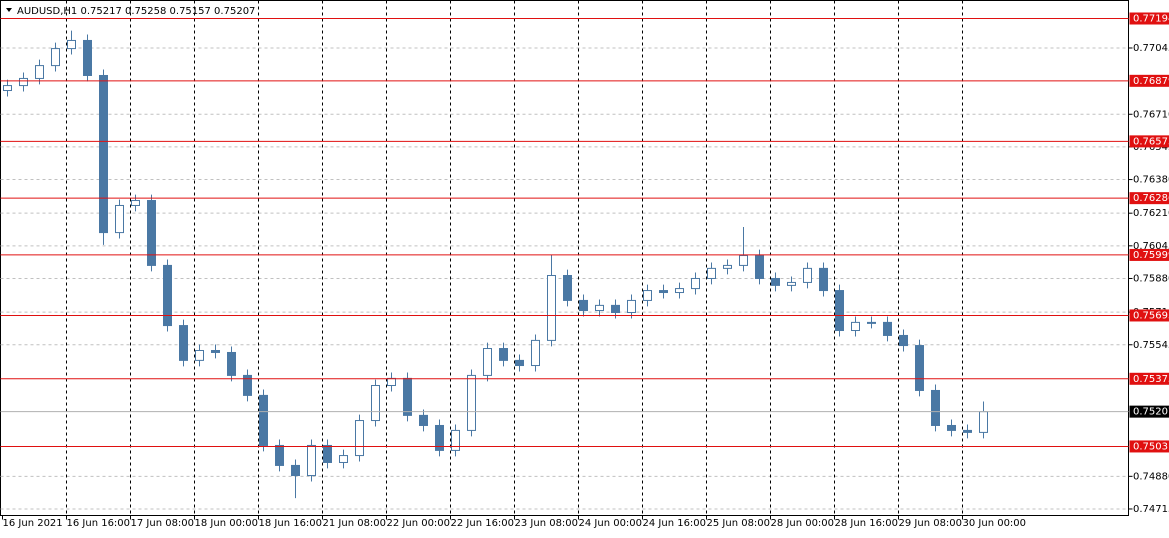 This screenshot has width=1169, height=538. What do you see at coordinates (1151, 509) in the screenshot?
I see `y-tick-label: 0.74715` at bounding box center [1151, 509].